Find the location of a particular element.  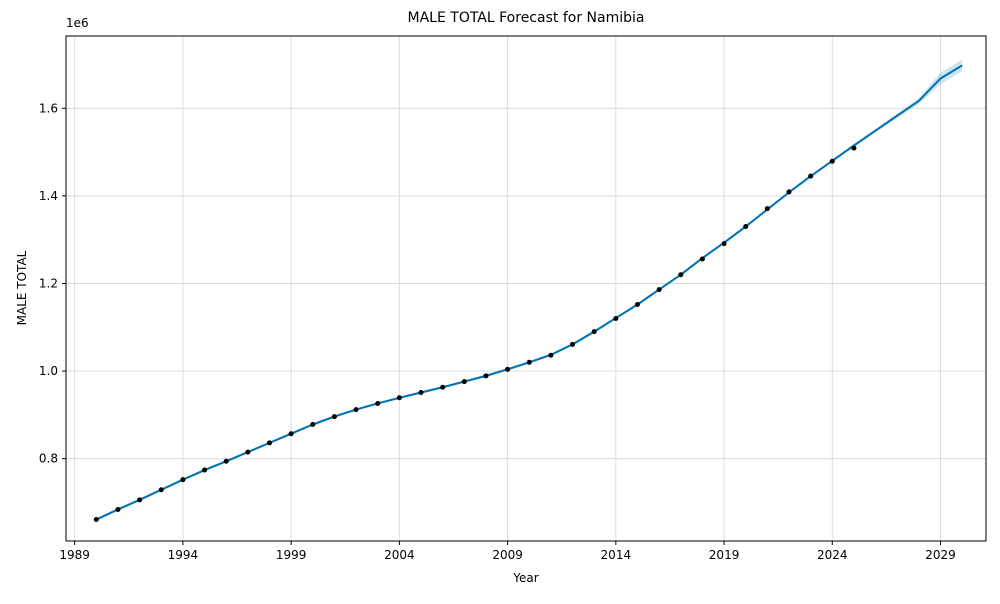

y-axis-label: MALE TOTAL is located at coordinates (22, 287).